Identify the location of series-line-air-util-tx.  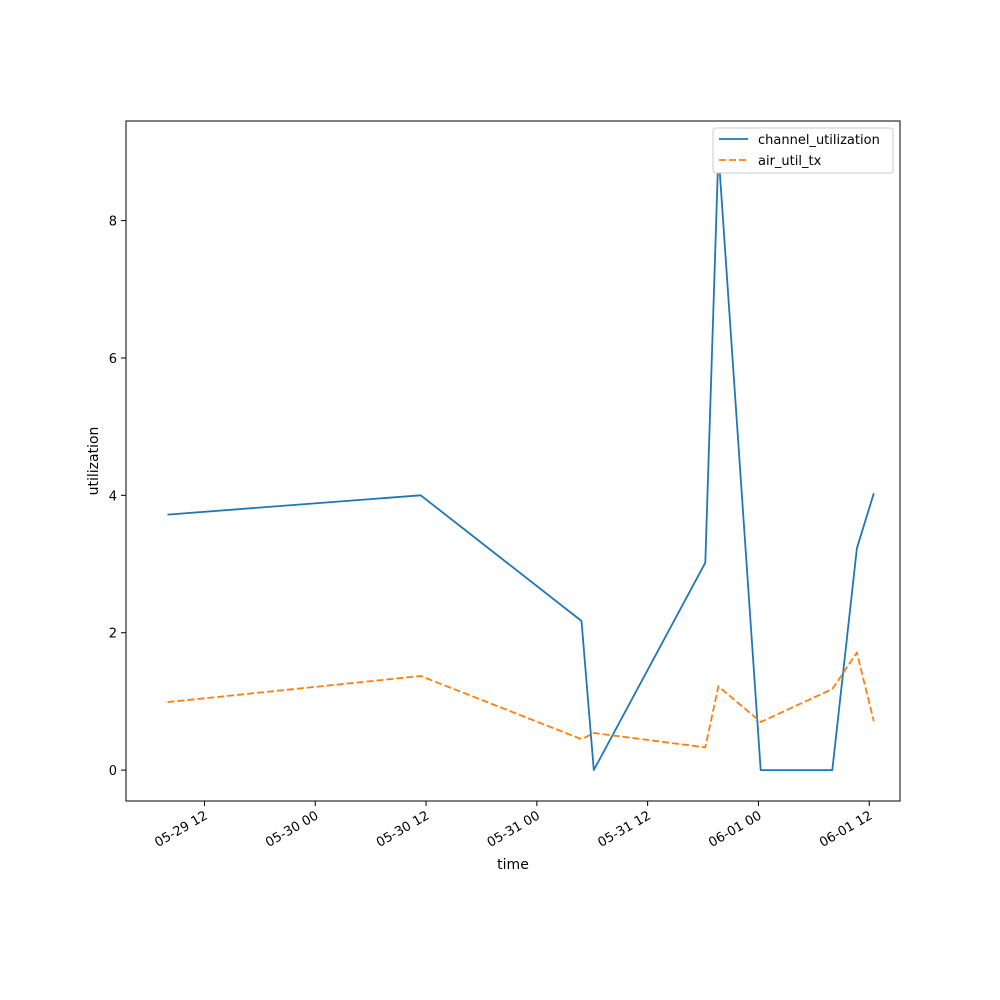
(521, 700).